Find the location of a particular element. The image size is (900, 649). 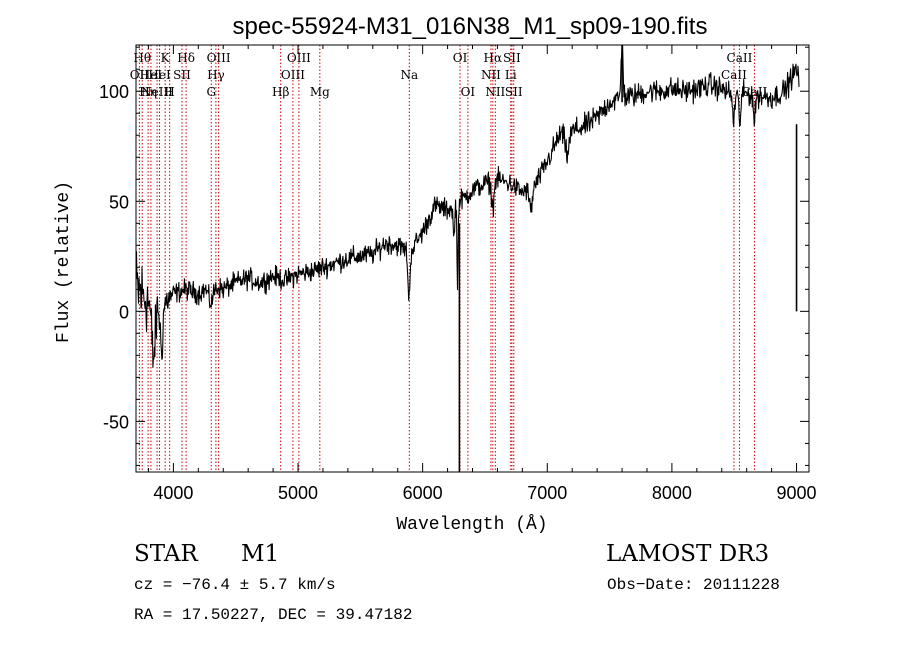

x-tick-label: 4000 is located at coordinates (173, 493).